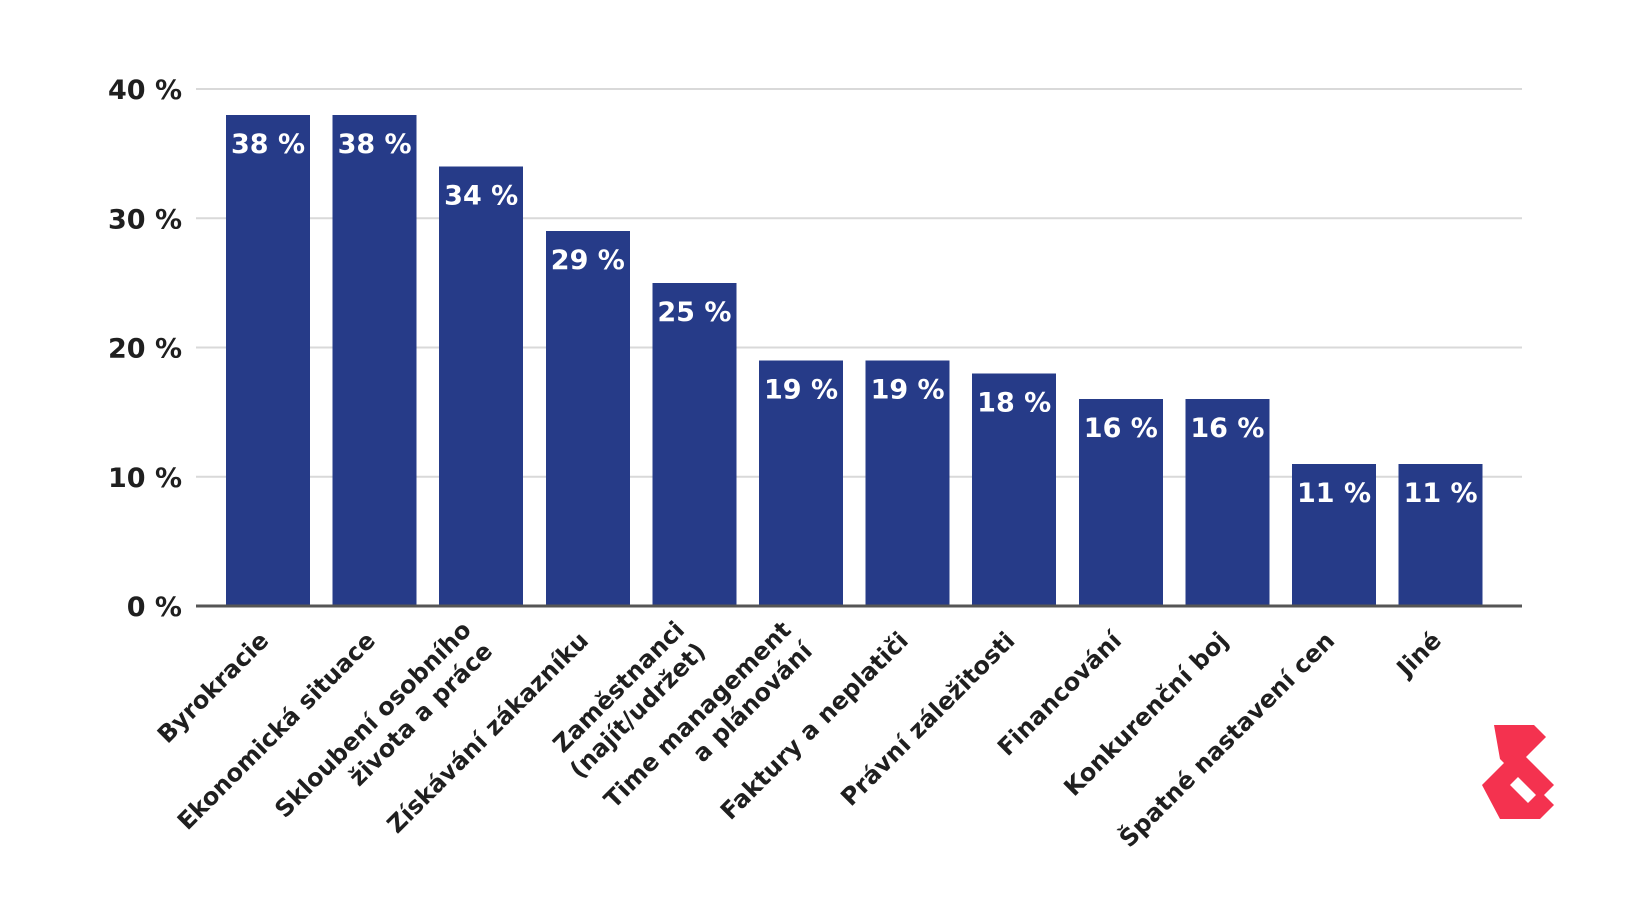 The image size is (1650, 899). What do you see at coordinates (588, 260) in the screenshot?
I see `data-label: 29 %` at bounding box center [588, 260].